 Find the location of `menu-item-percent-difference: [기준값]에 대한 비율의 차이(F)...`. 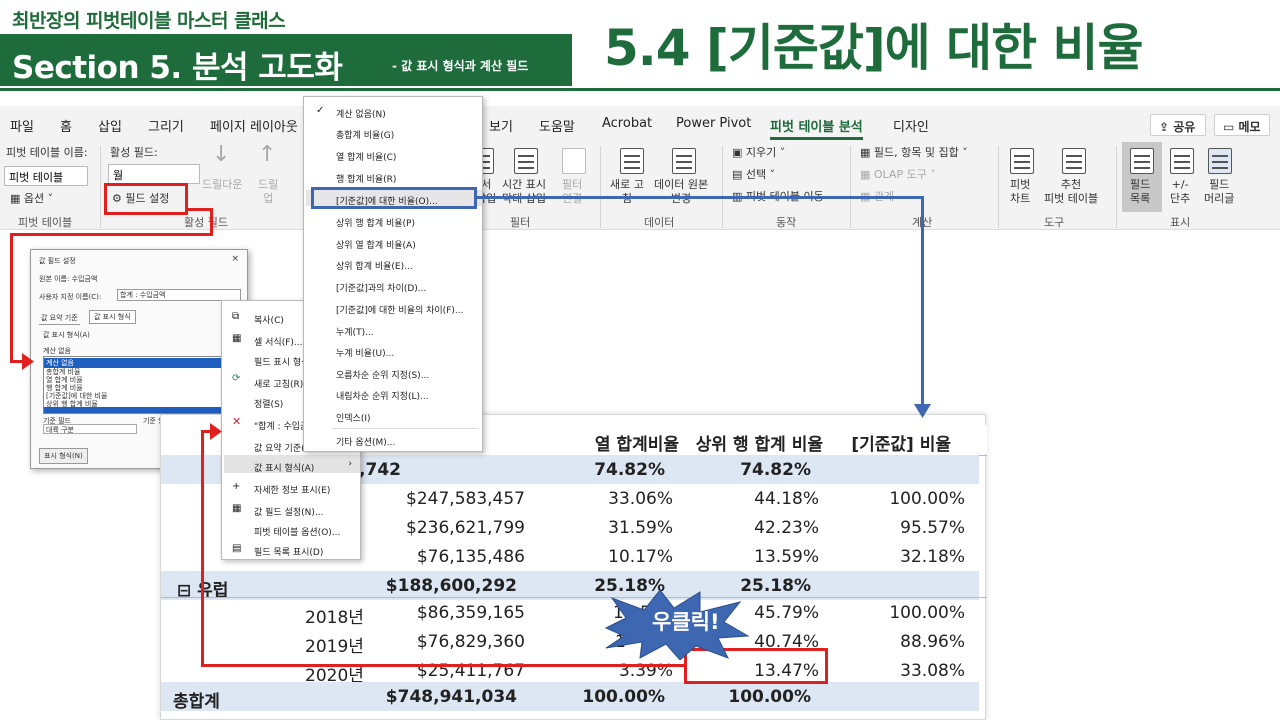

menu-item-percent-difference: [기준값]에 대한 비율의 차이(F)... is located at coordinates (400, 311).